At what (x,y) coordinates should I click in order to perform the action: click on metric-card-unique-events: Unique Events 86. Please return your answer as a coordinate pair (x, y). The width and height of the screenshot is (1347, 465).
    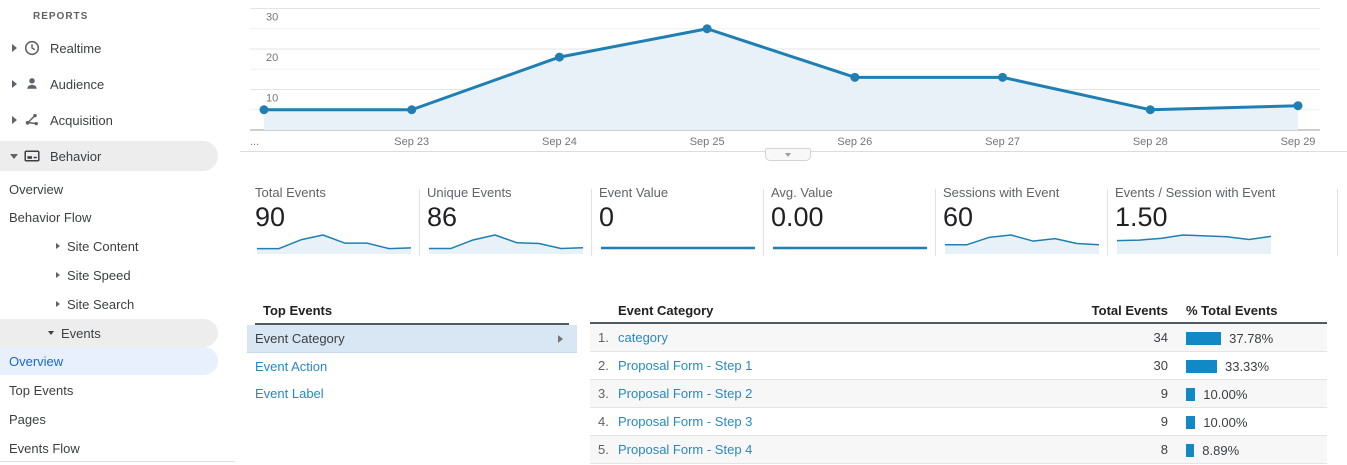
    Looking at the image, I should click on (507, 220).